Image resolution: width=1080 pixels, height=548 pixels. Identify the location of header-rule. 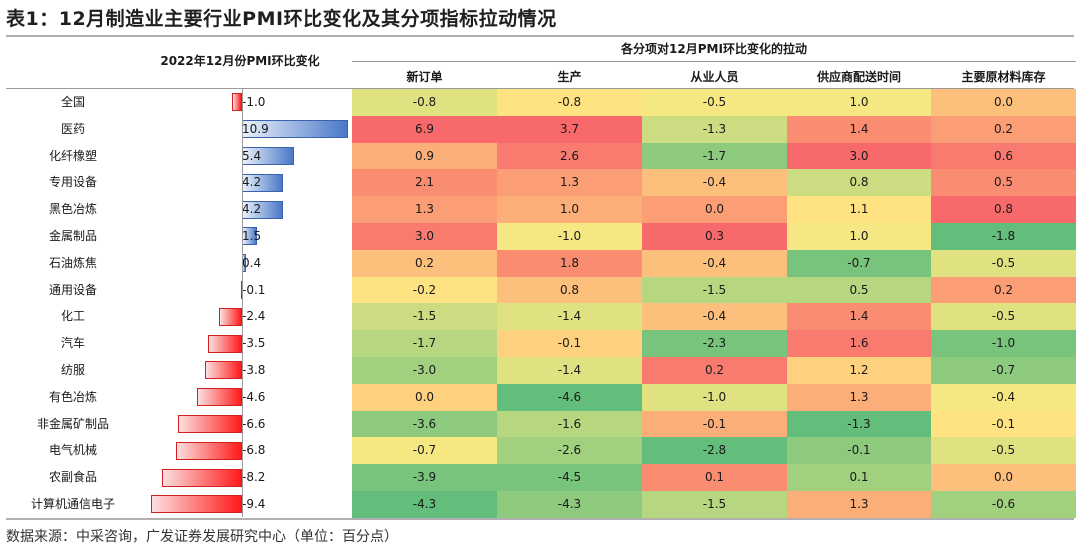
(540, 88).